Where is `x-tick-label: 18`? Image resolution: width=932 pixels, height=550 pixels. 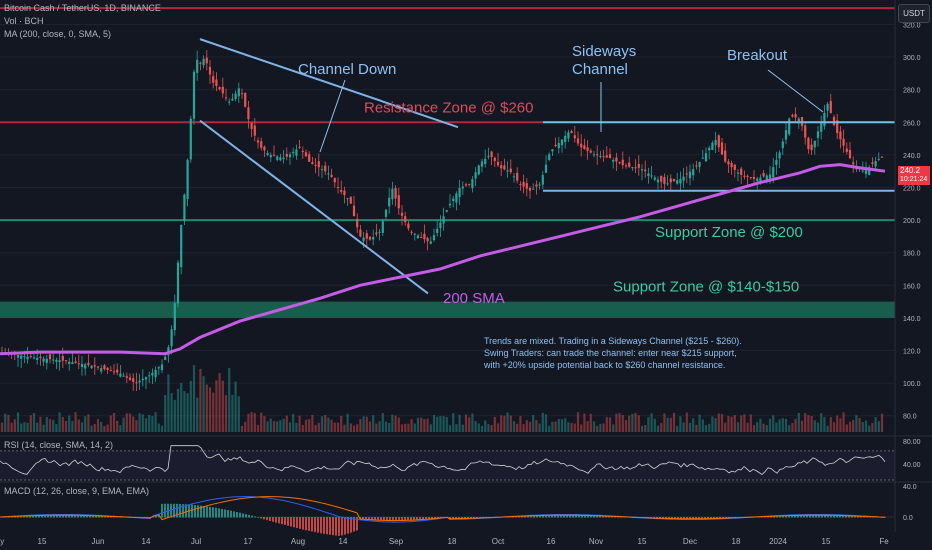
x-tick-label: 18 is located at coordinates (736, 541).